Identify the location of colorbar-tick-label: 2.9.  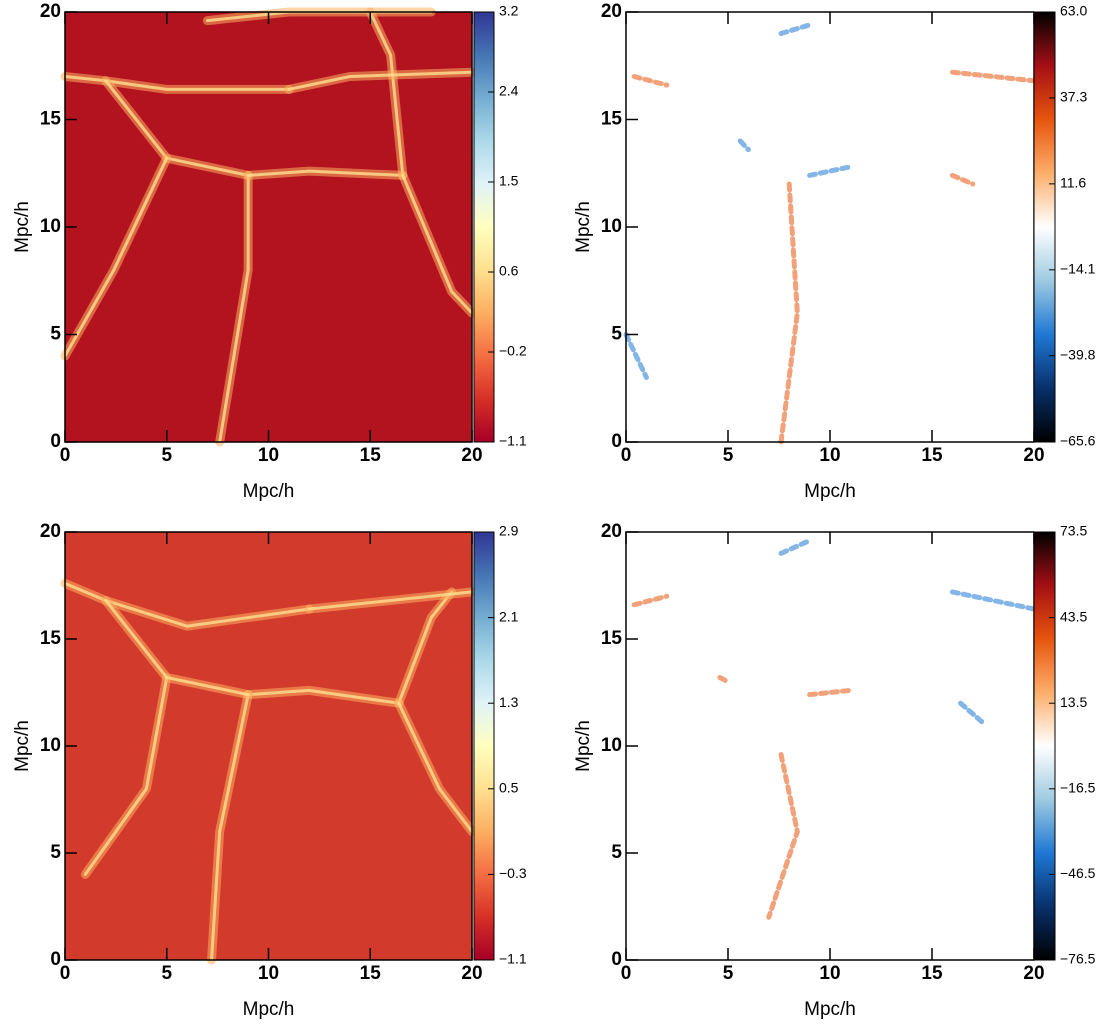
(509, 531).